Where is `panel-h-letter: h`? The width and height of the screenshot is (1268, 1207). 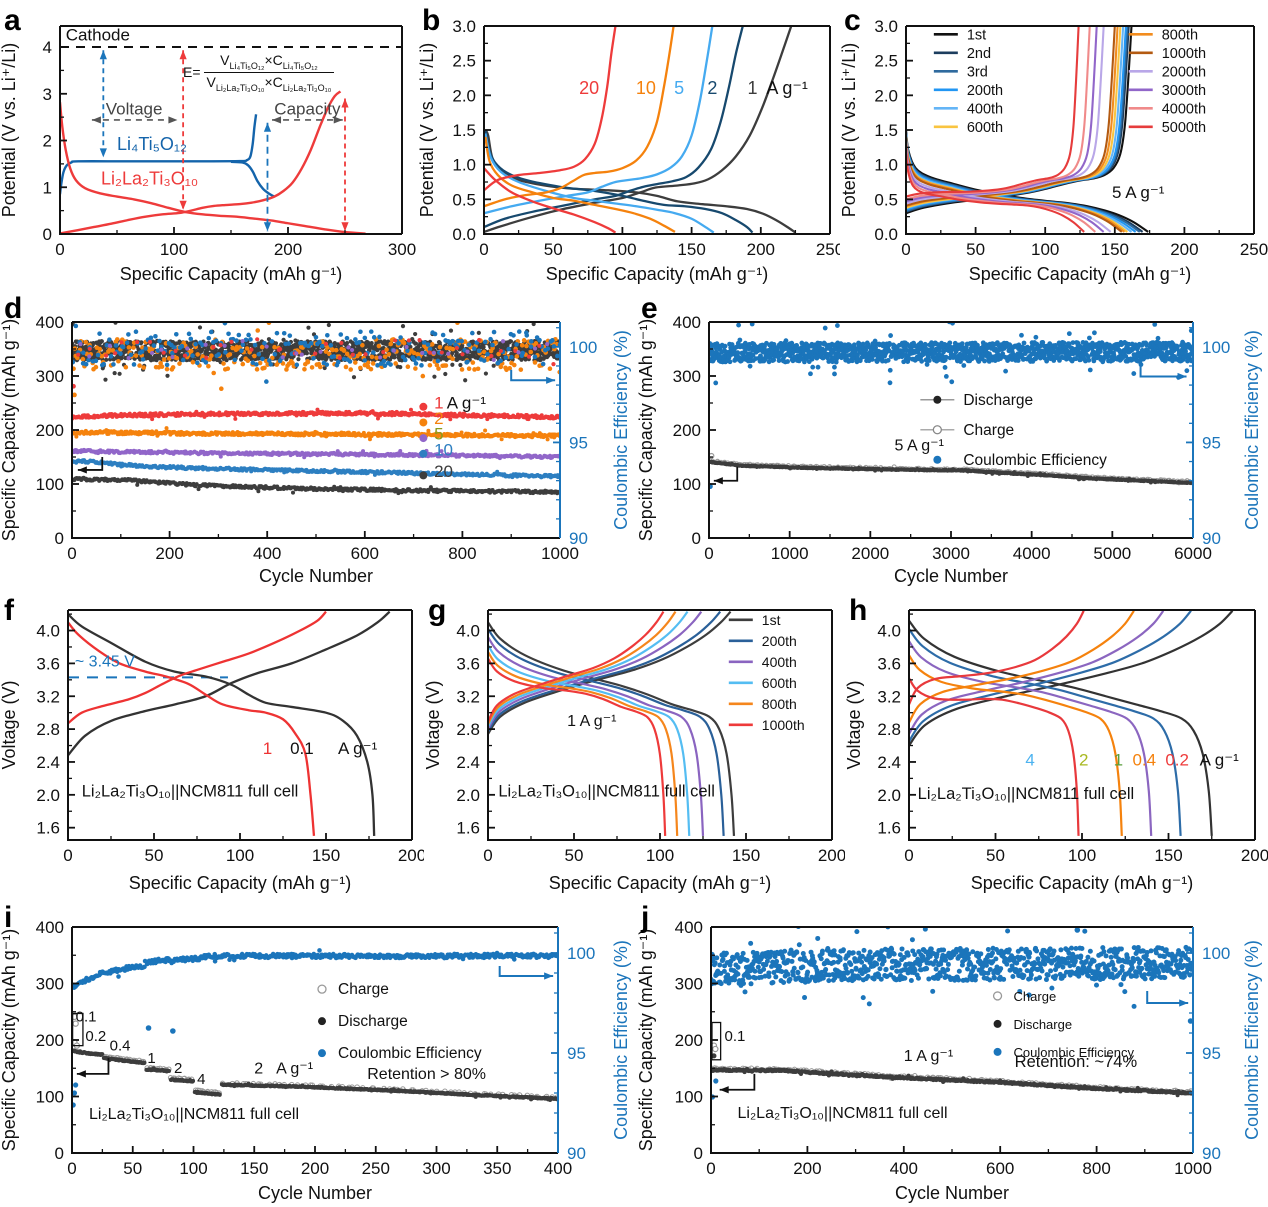 panel-h-letter: h is located at coordinates (858, 610).